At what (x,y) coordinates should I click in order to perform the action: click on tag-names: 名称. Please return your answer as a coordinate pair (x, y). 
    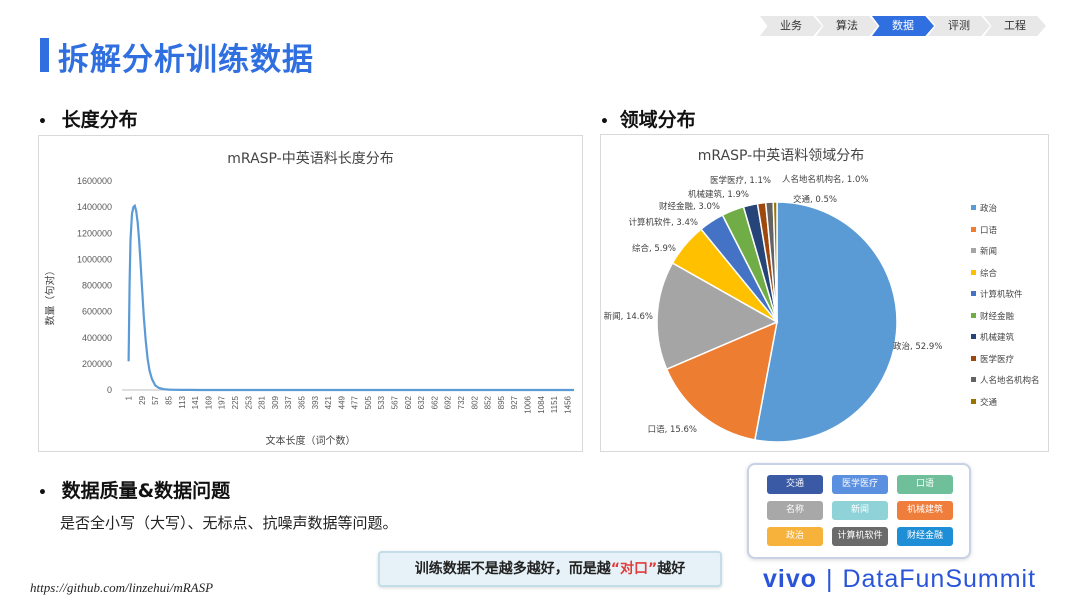
    Looking at the image, I should click on (795, 510).